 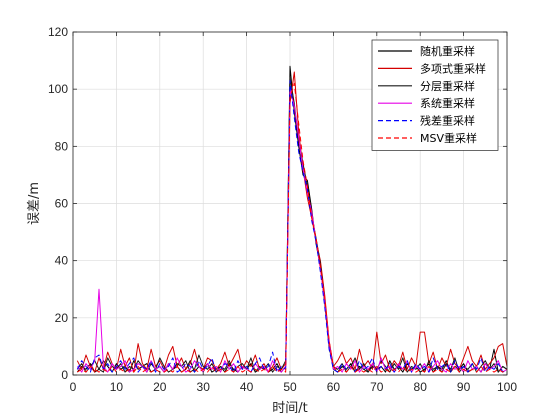 I want to click on legend-label-1: 多项式重采样, so click(x=453, y=68).